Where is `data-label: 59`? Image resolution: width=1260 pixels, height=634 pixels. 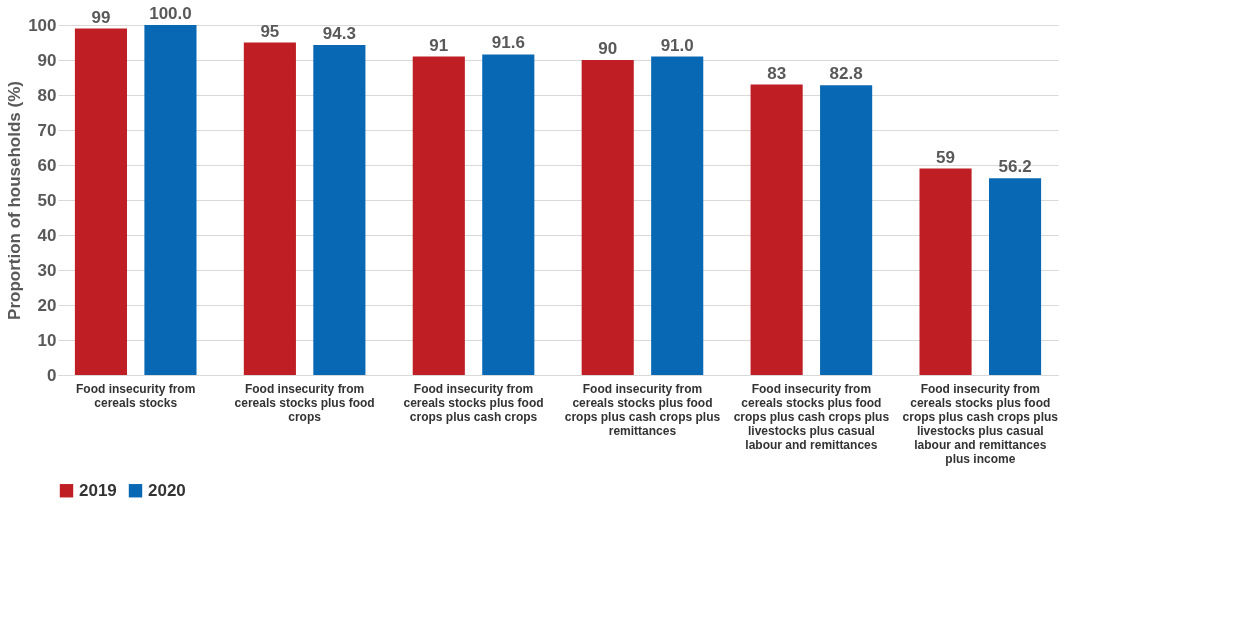 data-label: 59 is located at coordinates (946, 157).